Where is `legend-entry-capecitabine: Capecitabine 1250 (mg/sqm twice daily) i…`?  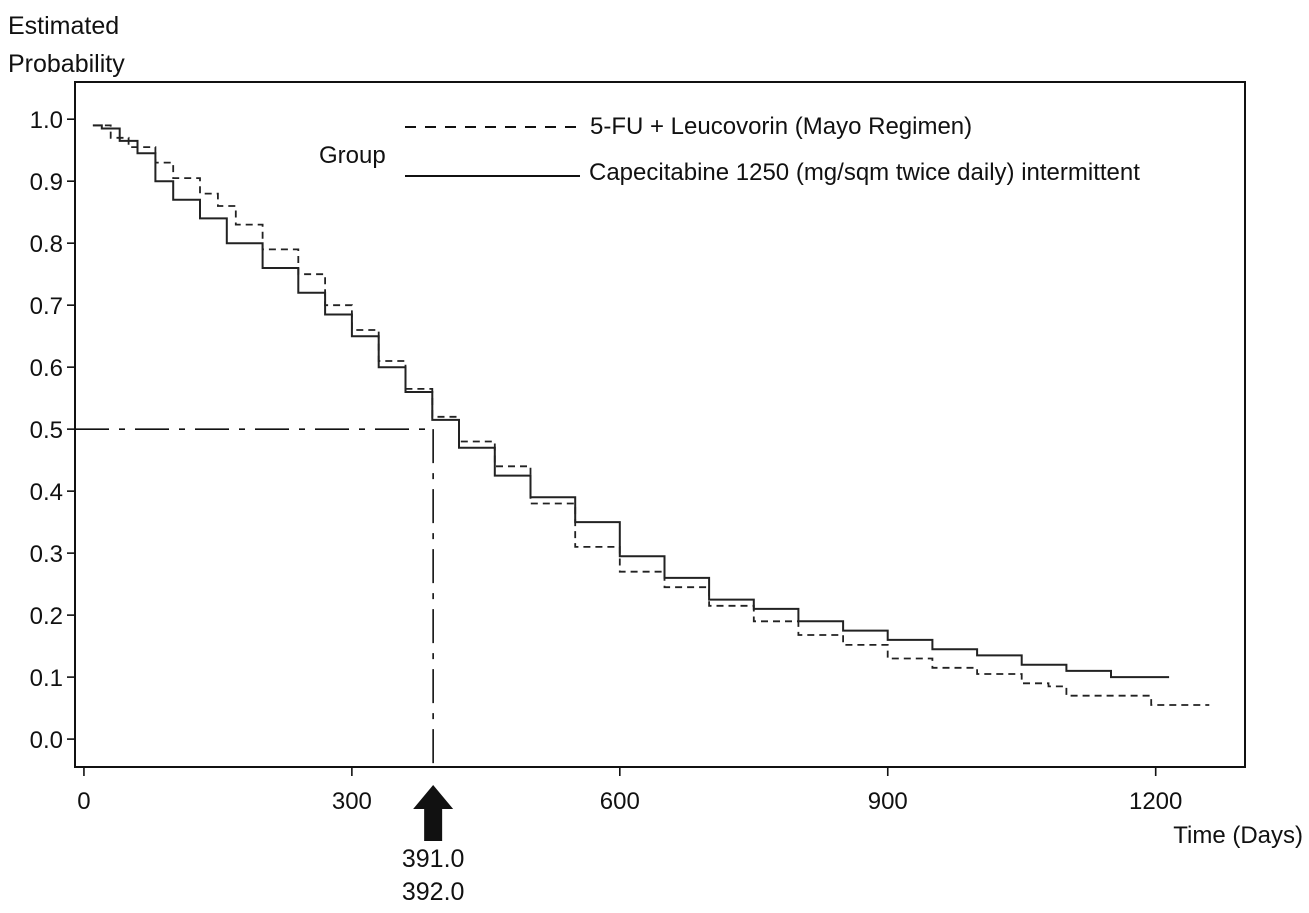 legend-entry-capecitabine: Capecitabine 1250 (mg/sqm twice daily) i… is located at coordinates (864, 172).